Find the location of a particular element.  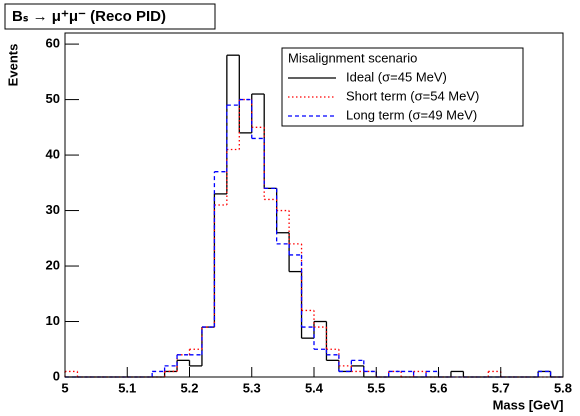

y-tick-label: 60 is located at coordinates (53, 43).